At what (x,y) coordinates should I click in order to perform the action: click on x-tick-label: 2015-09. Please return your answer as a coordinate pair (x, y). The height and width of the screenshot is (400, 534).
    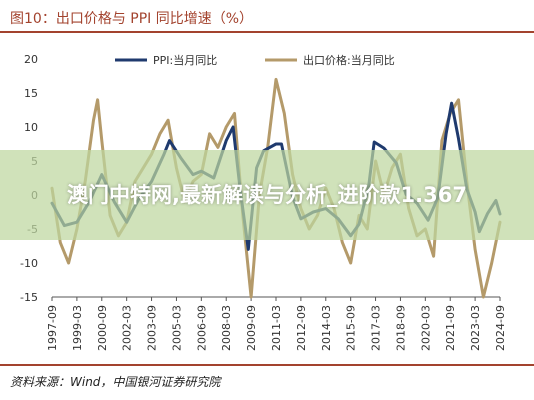
    Looking at the image, I should click on (351, 328).